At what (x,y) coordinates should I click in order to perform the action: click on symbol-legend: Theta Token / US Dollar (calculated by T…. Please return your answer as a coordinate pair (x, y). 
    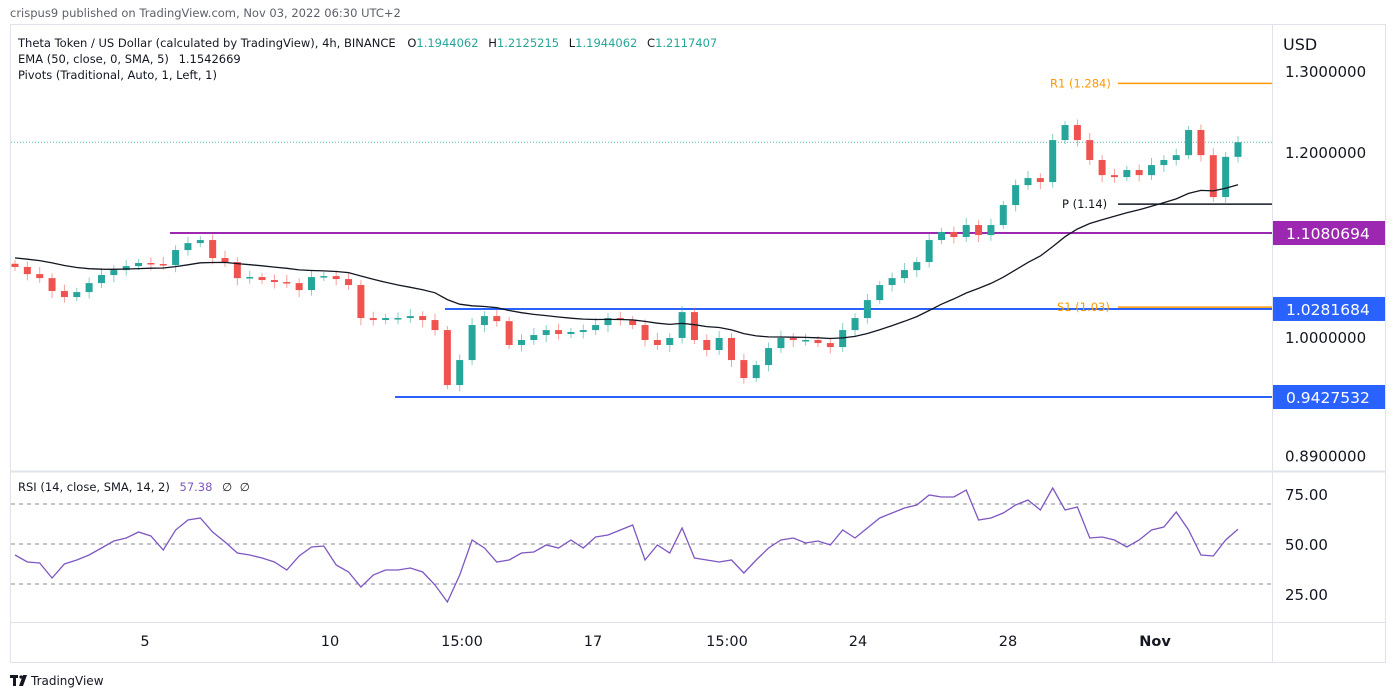
    Looking at the image, I should click on (367, 43).